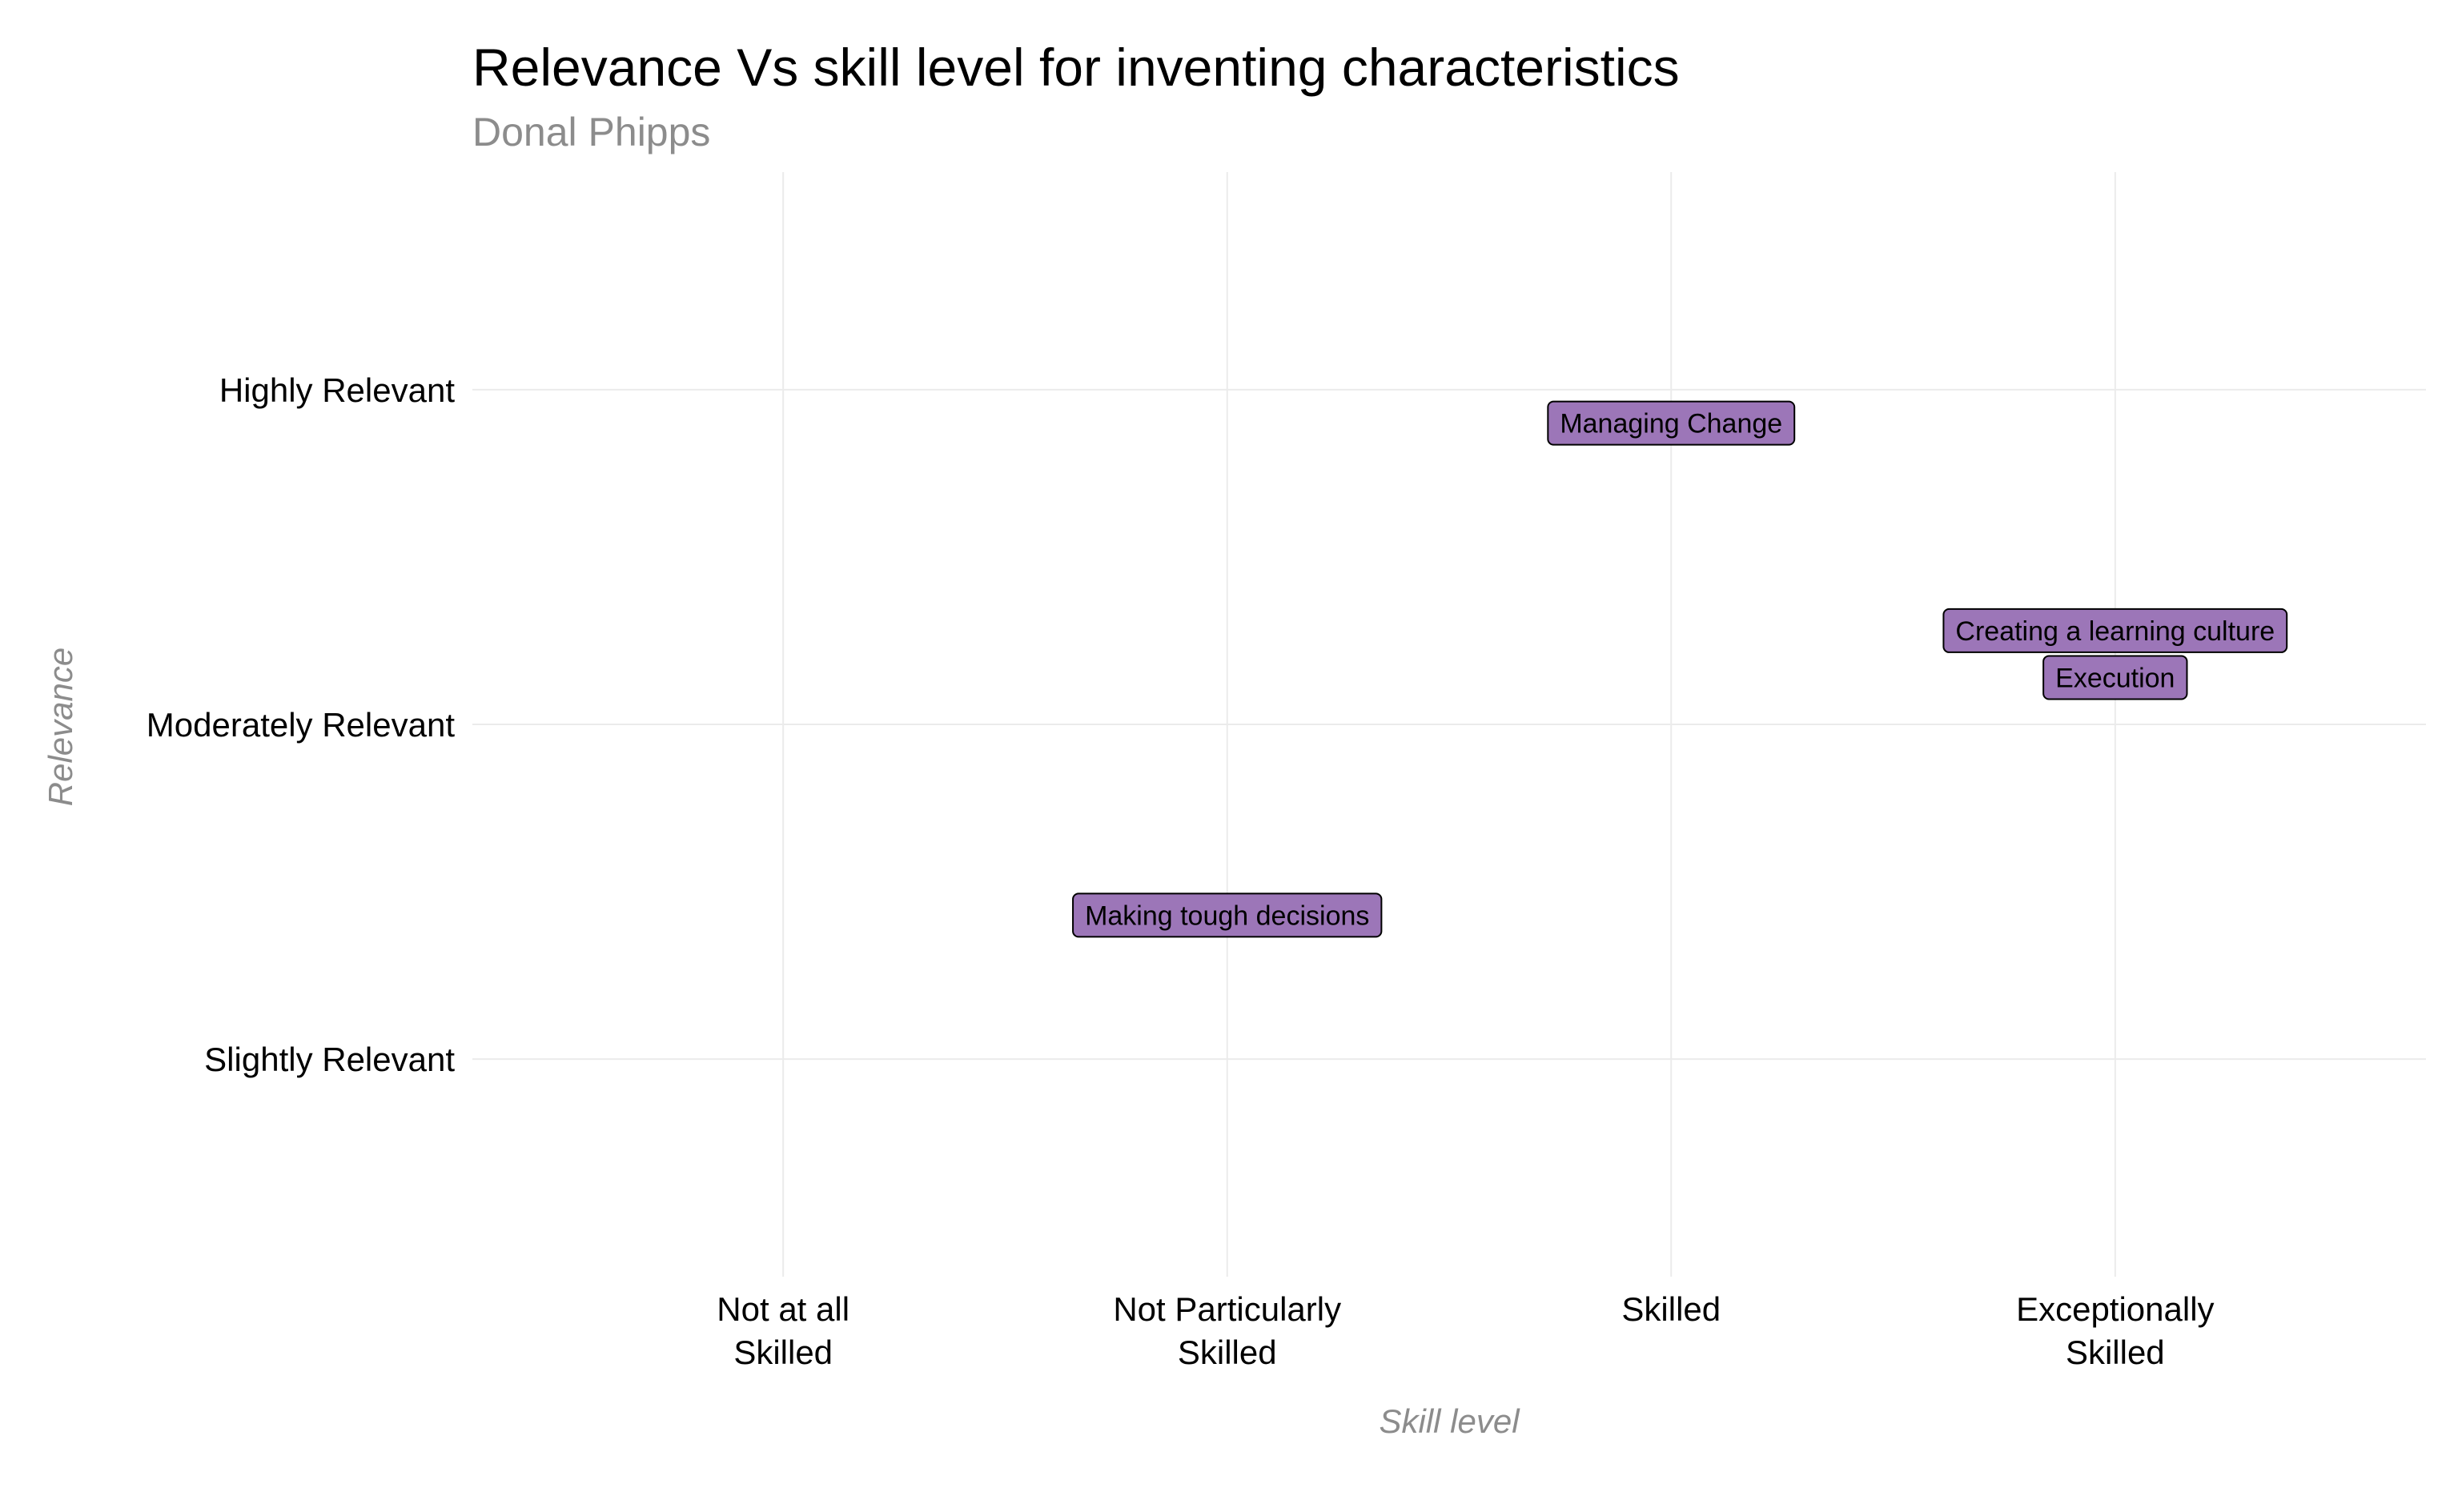 This screenshot has width=2458, height=1512. I want to click on x-tick-label: Exceptionally Skilled, so click(2115, 1330).